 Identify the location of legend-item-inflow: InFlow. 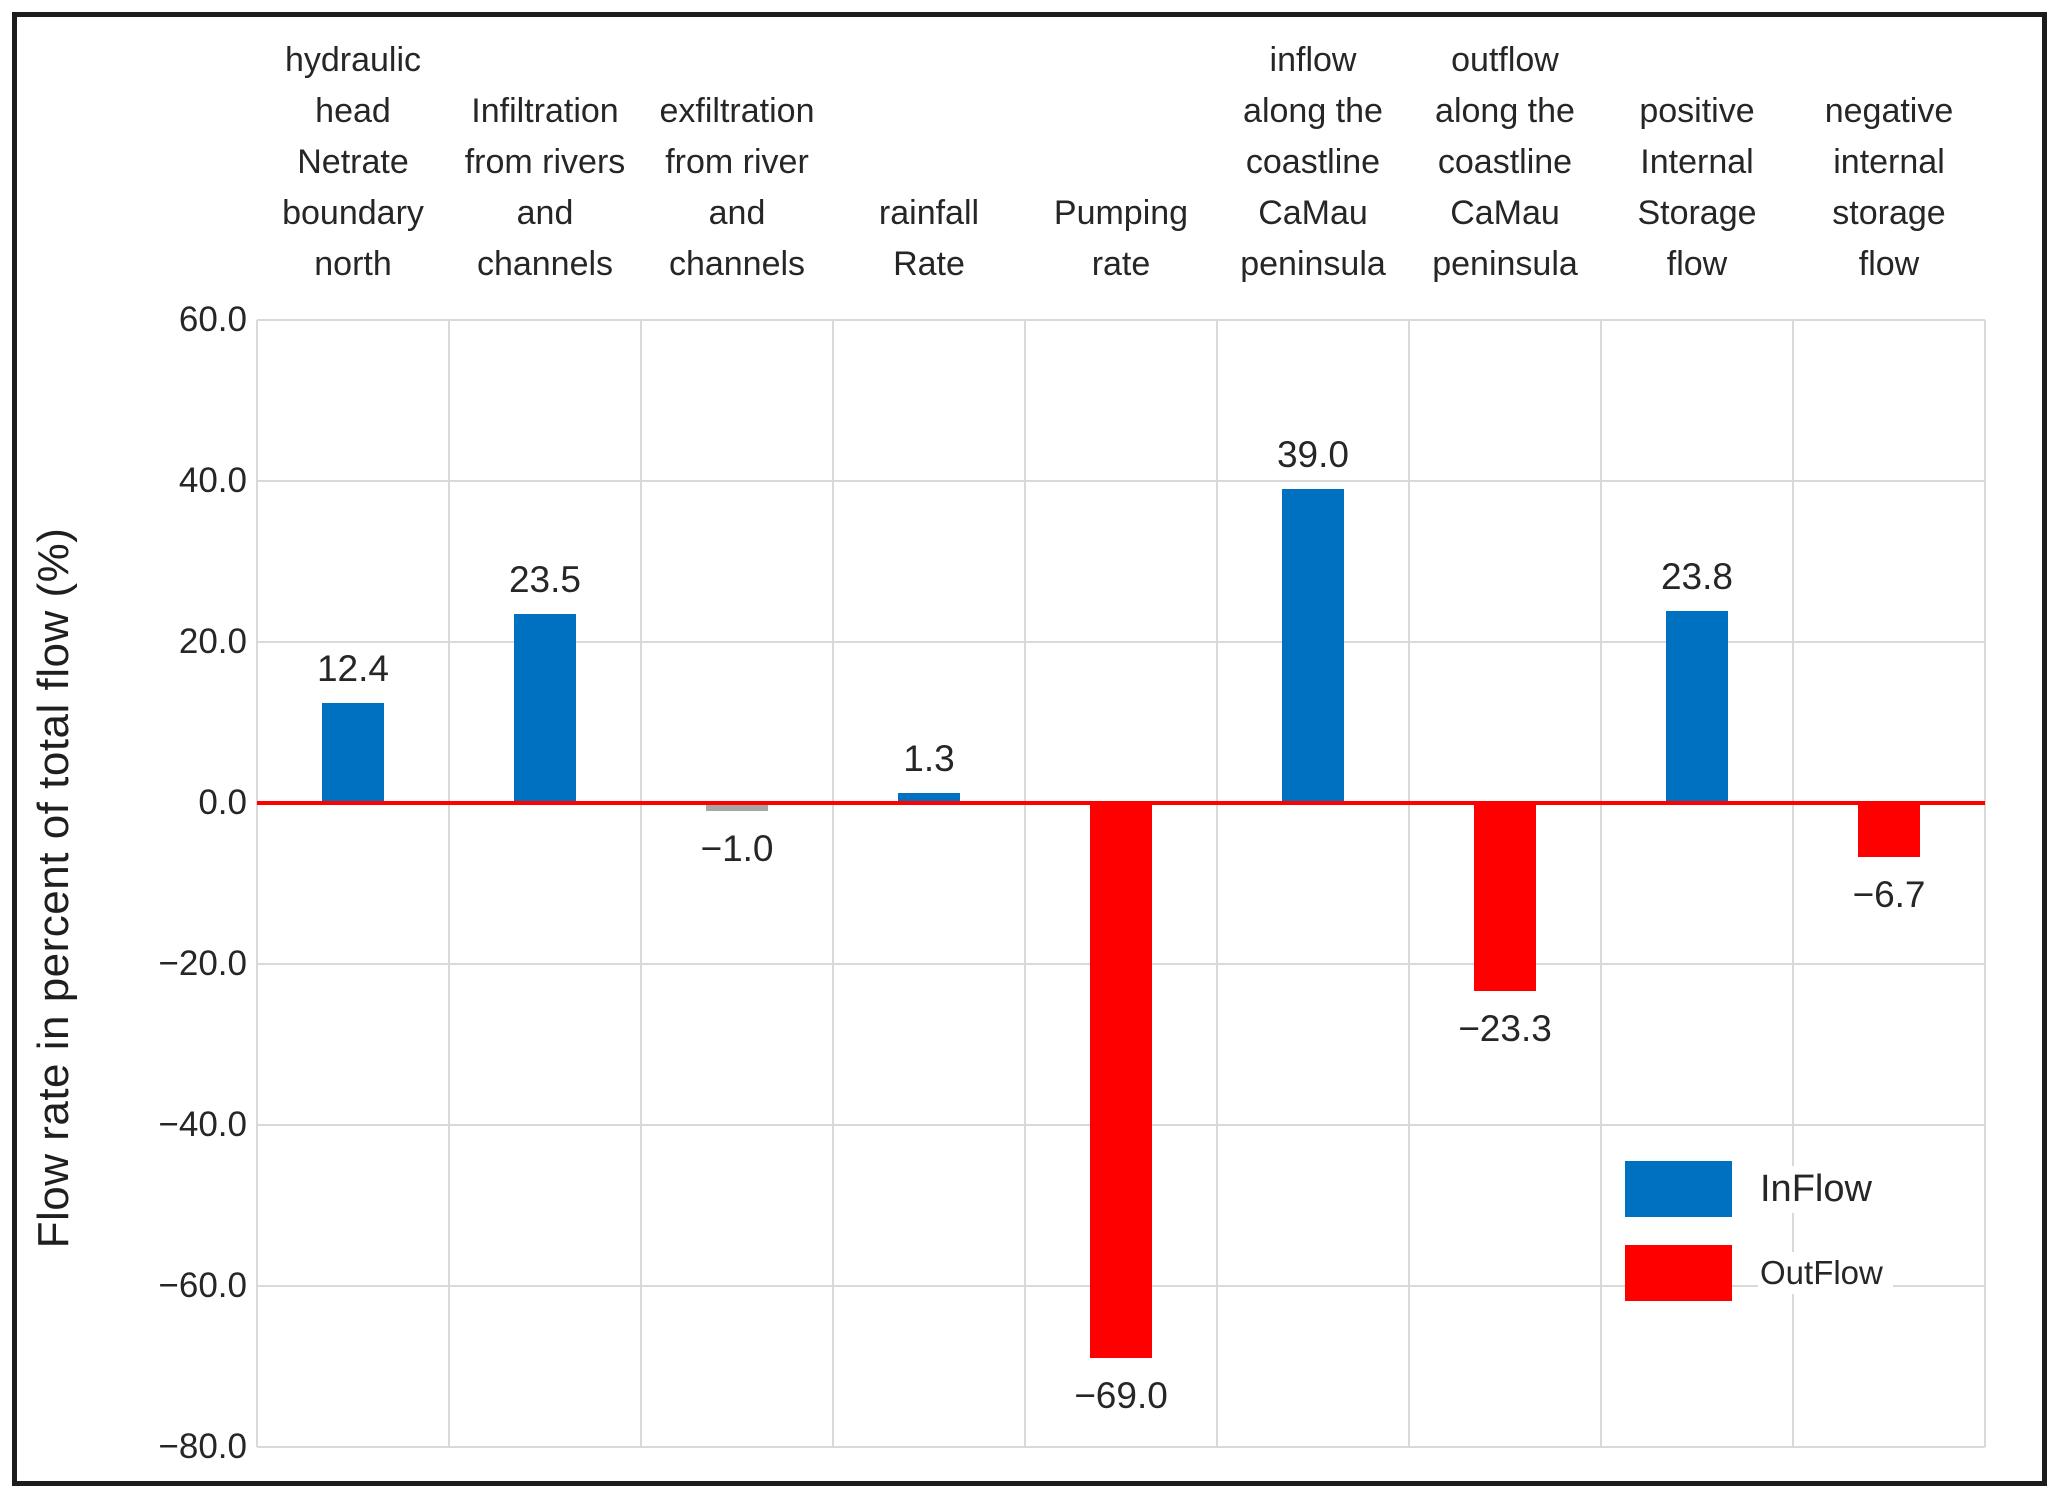
(1759, 1189).